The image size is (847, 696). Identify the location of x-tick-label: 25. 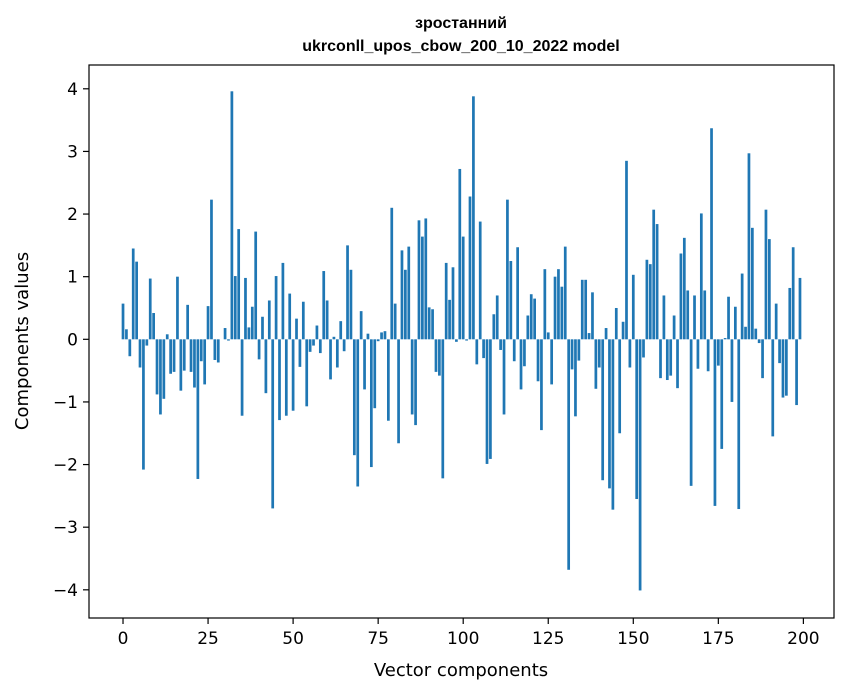
(208, 639).